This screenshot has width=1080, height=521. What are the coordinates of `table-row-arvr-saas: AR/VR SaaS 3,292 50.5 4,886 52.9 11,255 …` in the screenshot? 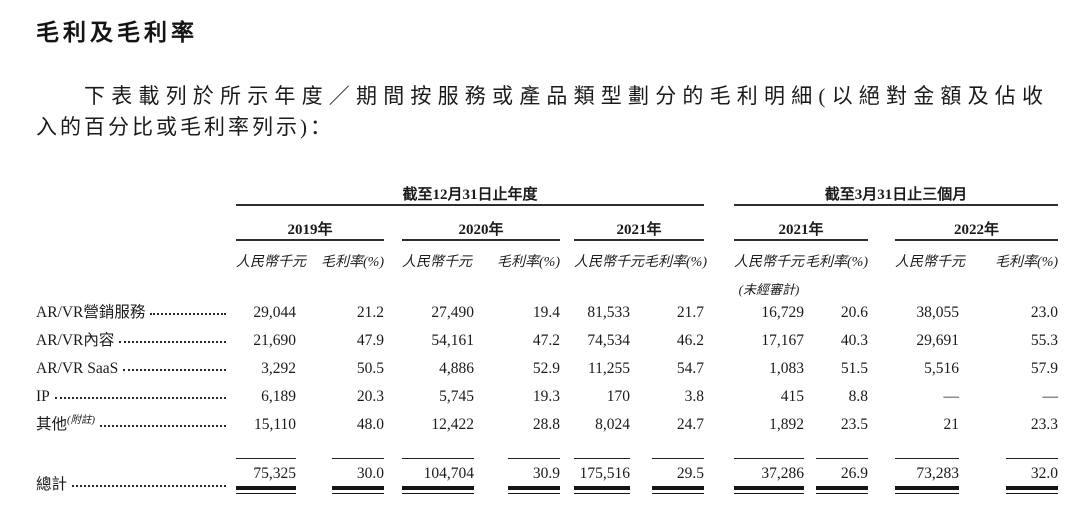 It's located at (547, 368).